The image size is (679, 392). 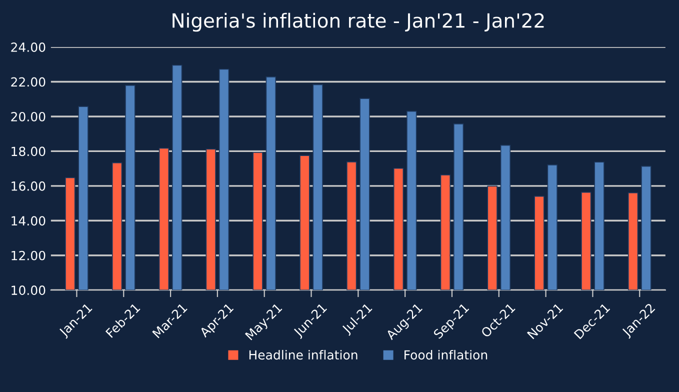 I want to click on y-tick-label: 12.00, so click(x=29, y=255).